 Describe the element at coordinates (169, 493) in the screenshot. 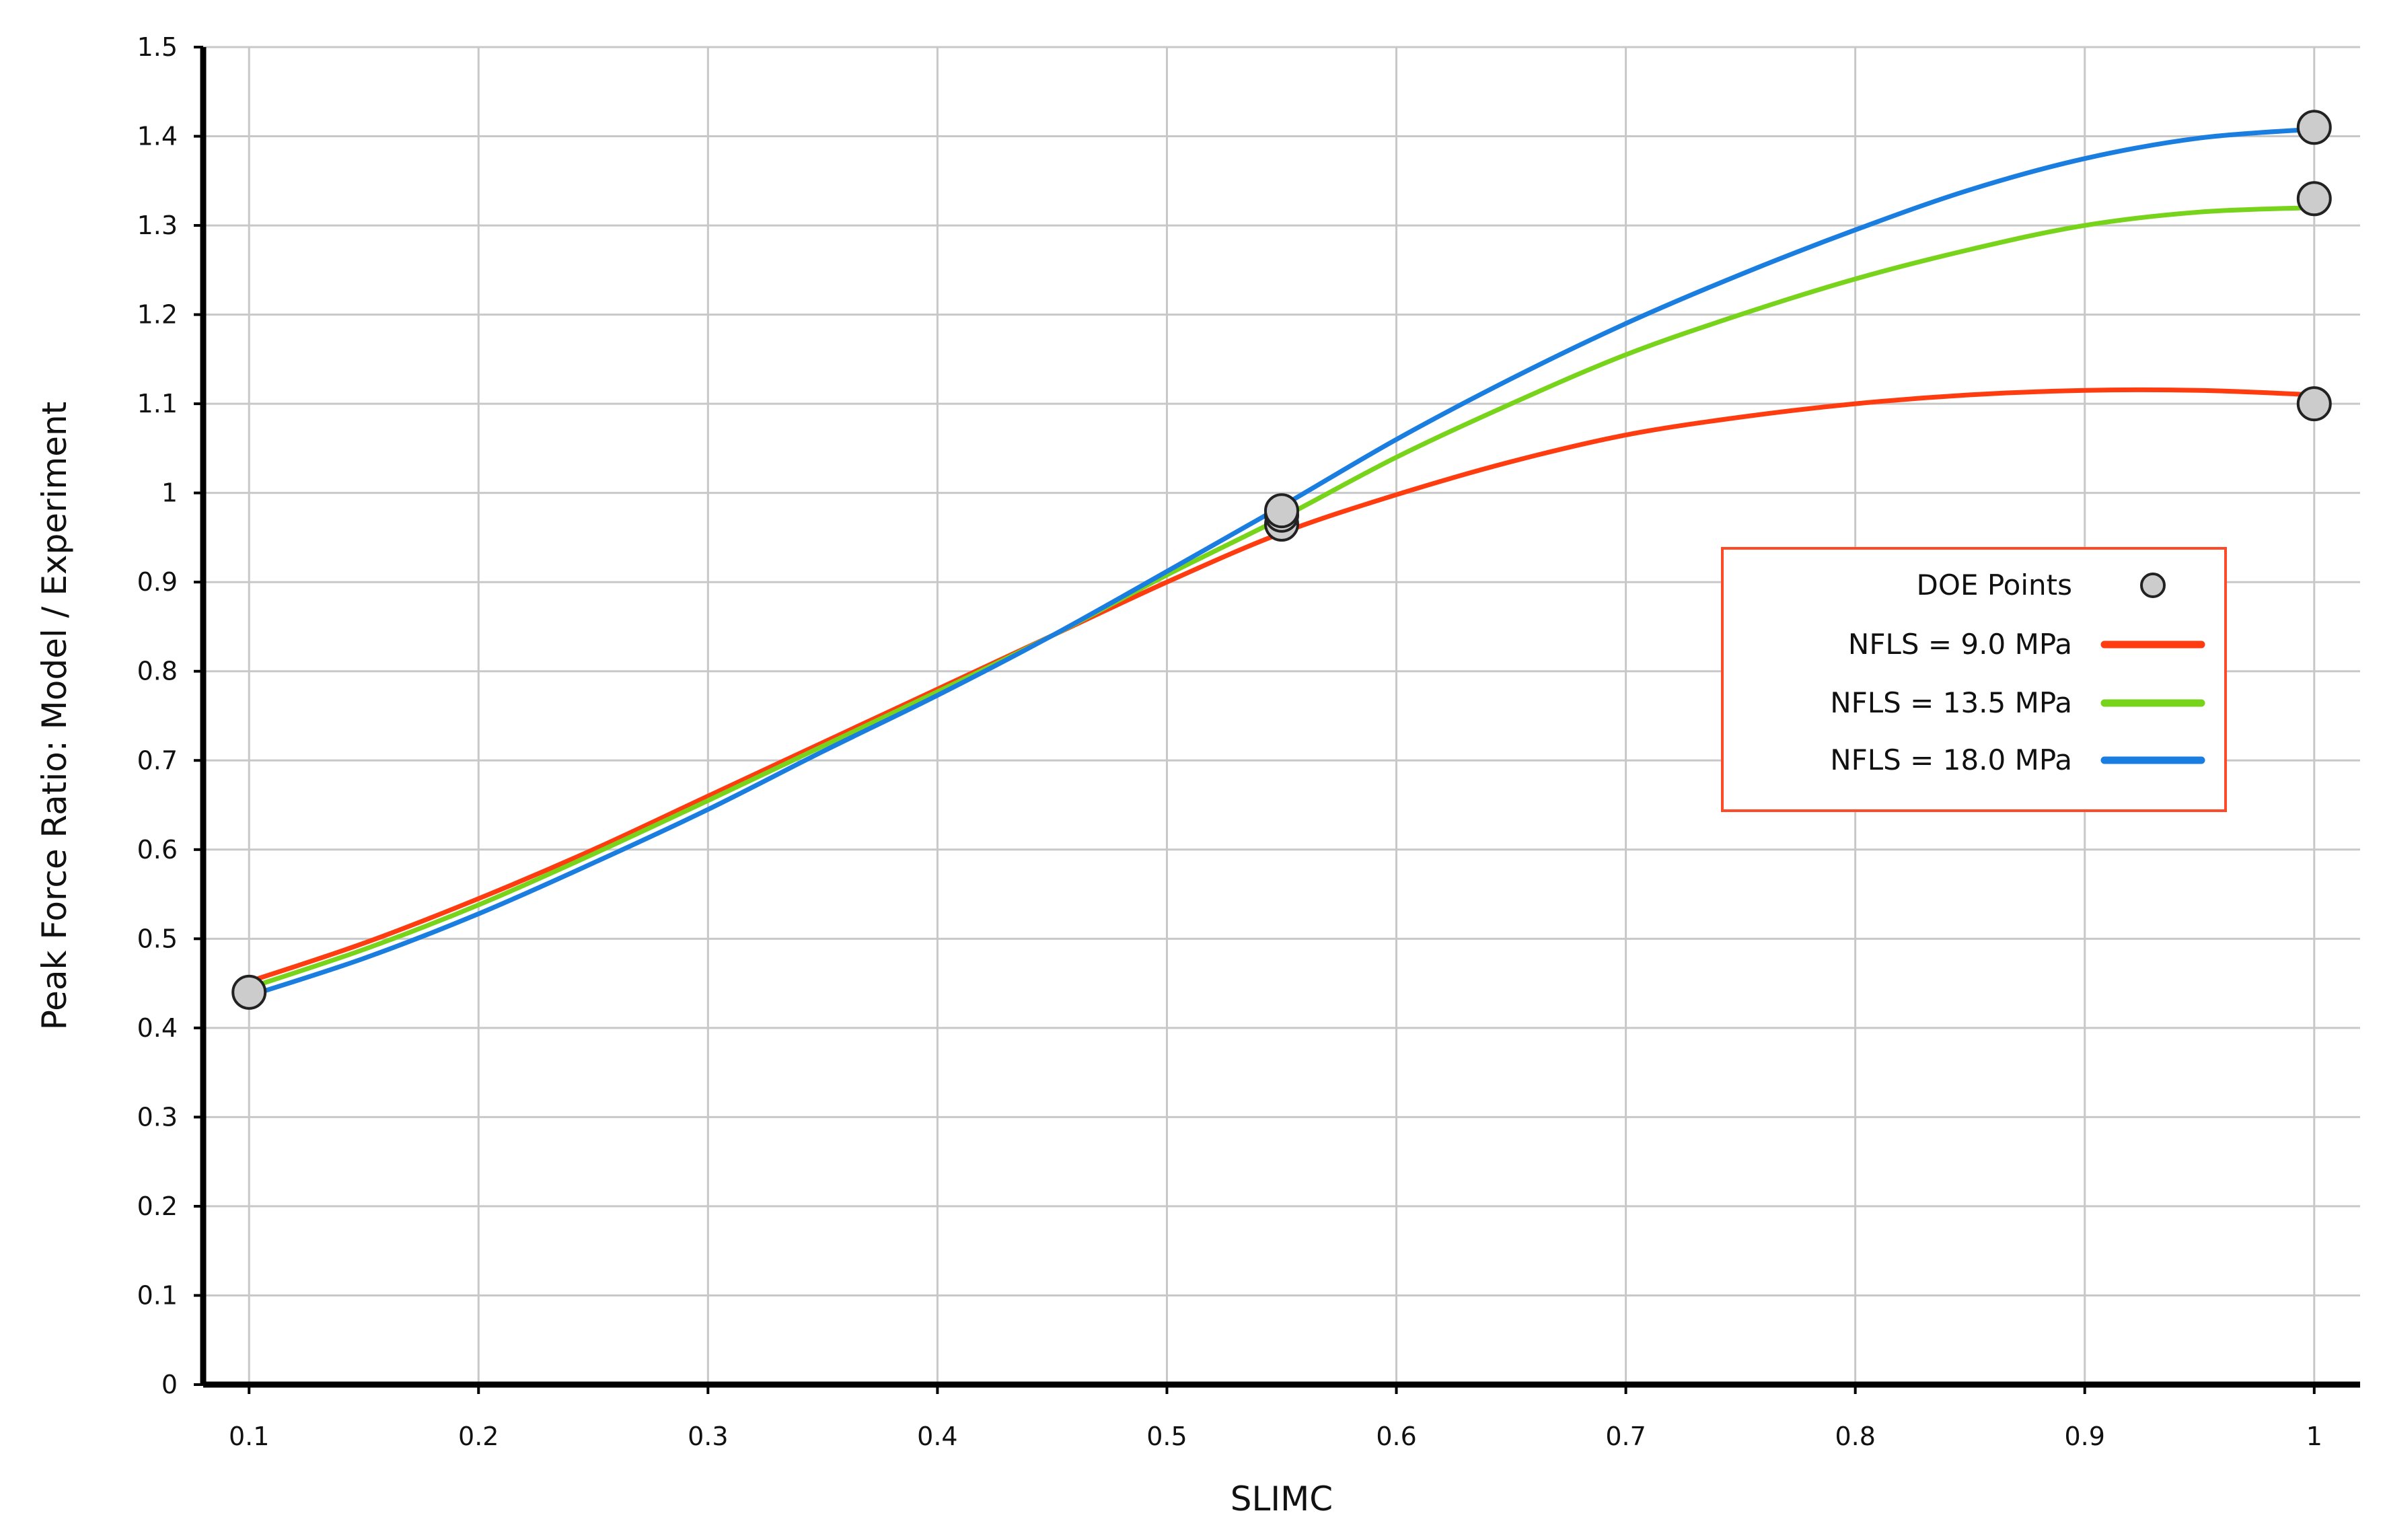

I see `y-tick-label: 1` at that location.